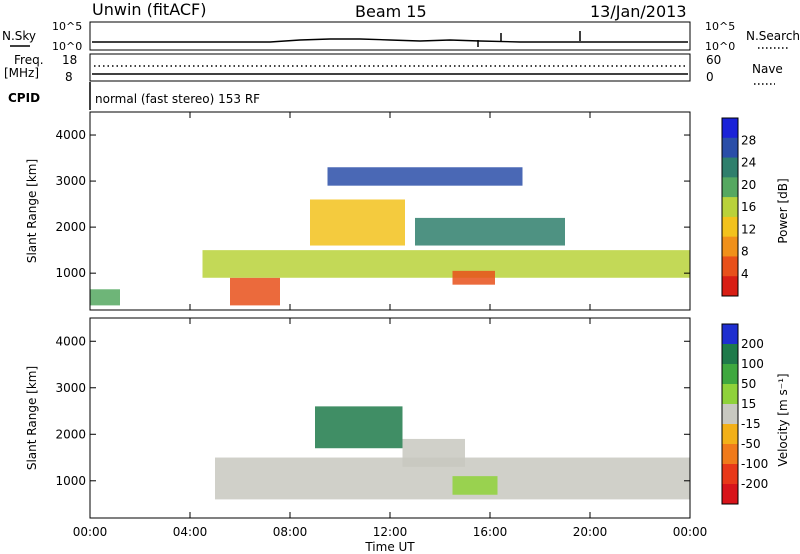 The height and width of the screenshot is (554, 800). Describe the element at coordinates (70, 481) in the screenshot. I see `velocity-ytick-label-0: 1000` at that location.